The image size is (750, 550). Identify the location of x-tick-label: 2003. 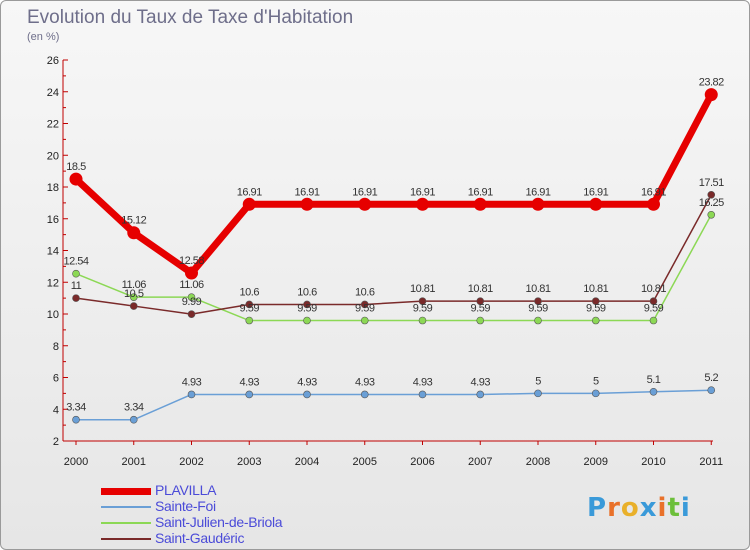
(249, 462).